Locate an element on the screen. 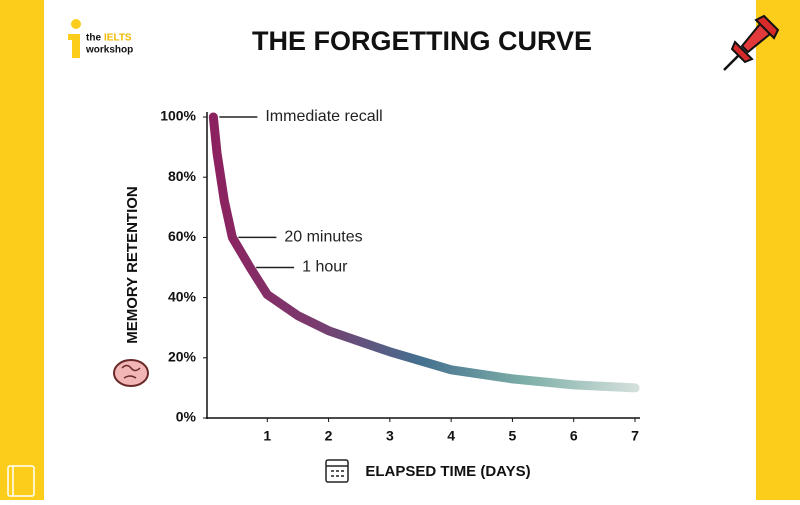  y-tick-label: 60% is located at coordinates (182, 236).